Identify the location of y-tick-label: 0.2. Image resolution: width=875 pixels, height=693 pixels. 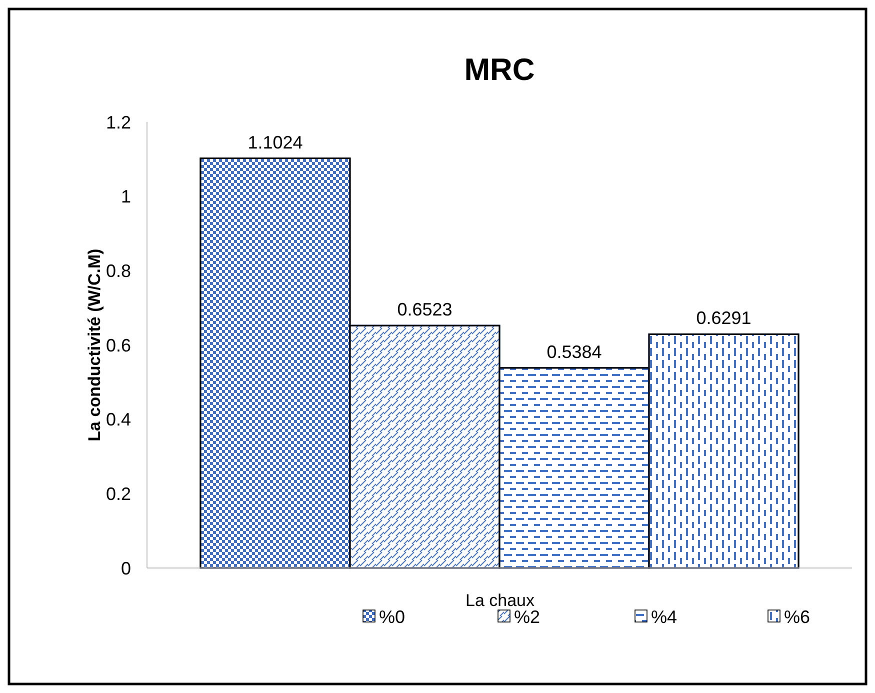
(118, 494).